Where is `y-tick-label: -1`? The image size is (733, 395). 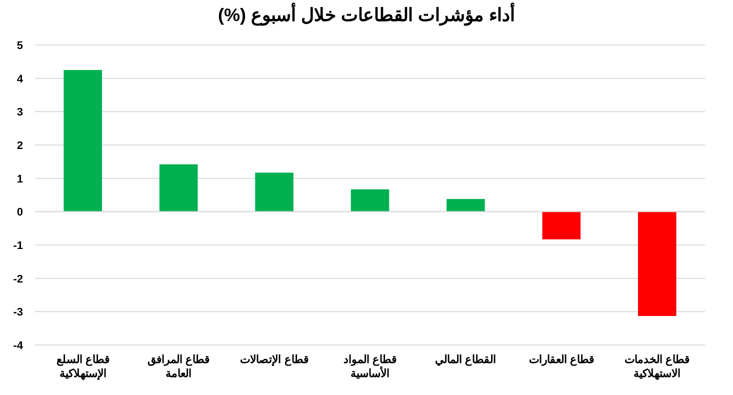 y-tick-label: -1 is located at coordinates (18, 246).